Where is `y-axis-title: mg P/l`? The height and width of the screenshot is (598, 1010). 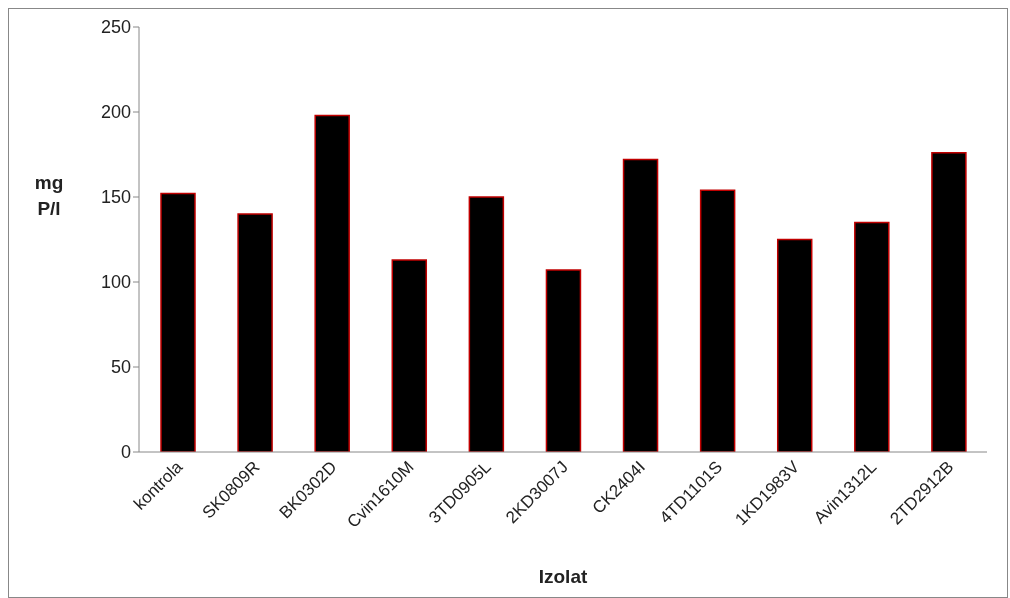
y-axis-title: mg P/l is located at coordinates (49, 195).